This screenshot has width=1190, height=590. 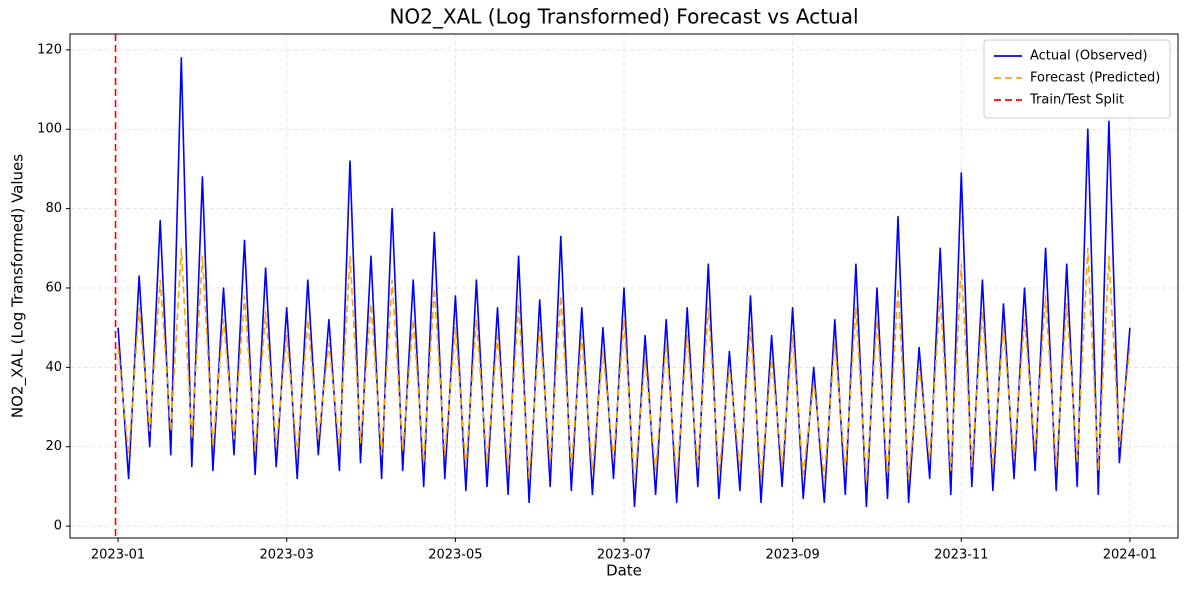 What do you see at coordinates (1095, 78) in the screenshot?
I see `legend-label: Forecast (Predicted)` at bounding box center [1095, 78].